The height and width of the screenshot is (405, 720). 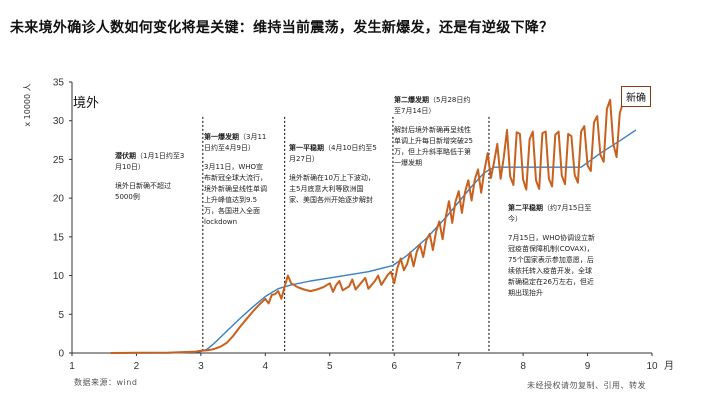 I want to click on y-tick-label: 30, so click(x=59, y=121).